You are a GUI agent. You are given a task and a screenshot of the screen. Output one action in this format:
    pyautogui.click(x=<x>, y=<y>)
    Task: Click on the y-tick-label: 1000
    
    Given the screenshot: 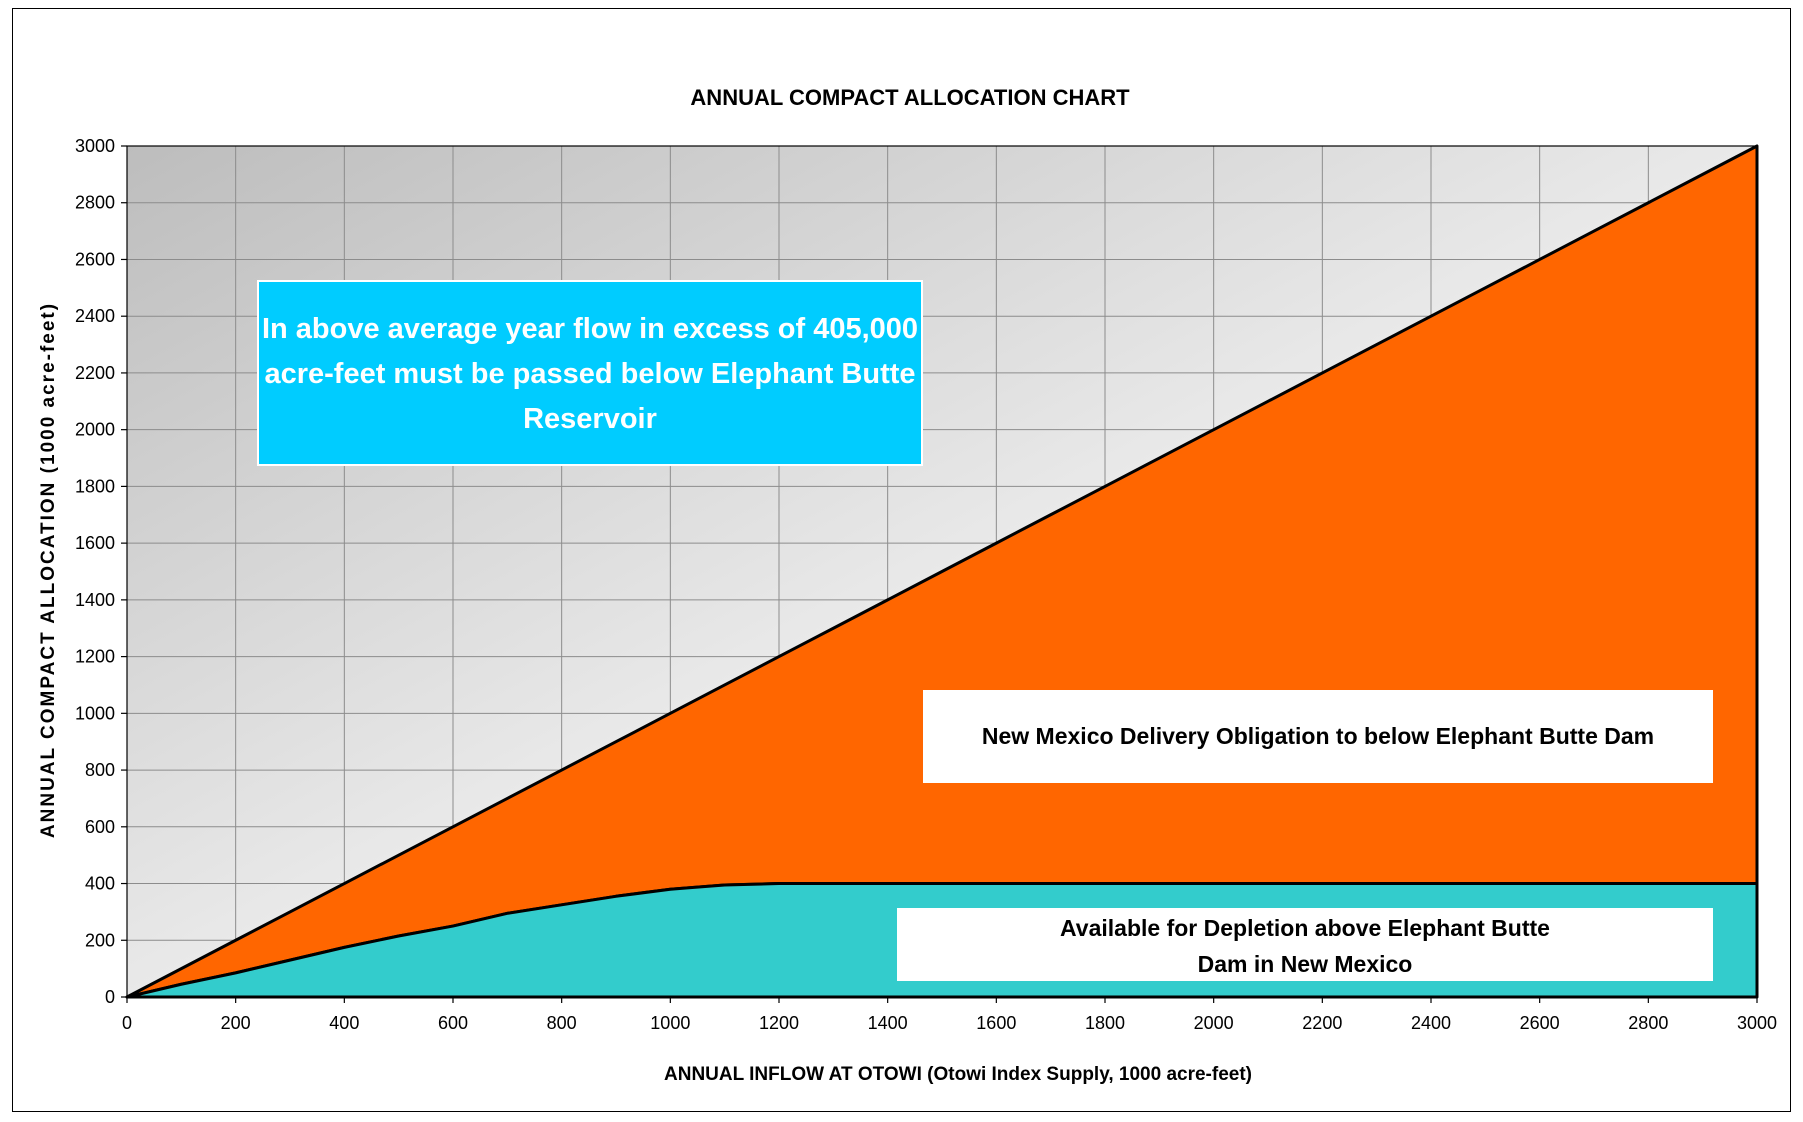 What is the action you would take?
    pyautogui.click(x=95, y=713)
    